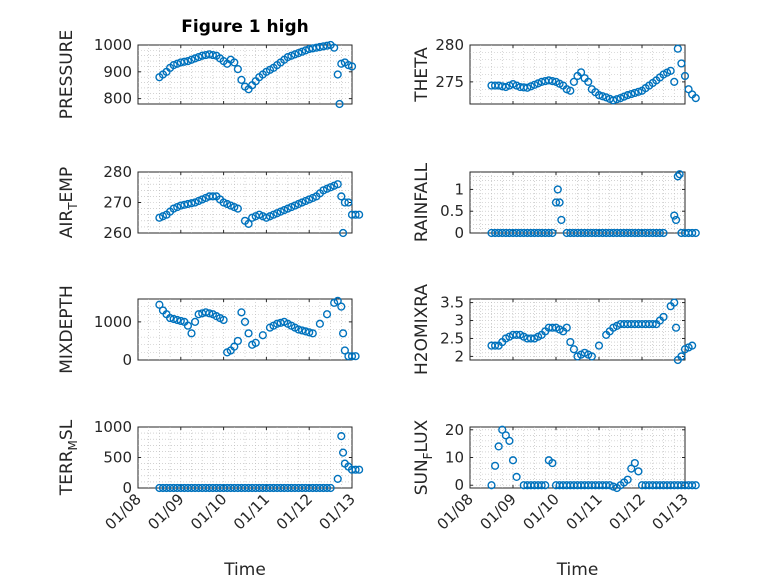 The height and width of the screenshot is (583, 778). I want to click on axes-box, so click(577, 74).